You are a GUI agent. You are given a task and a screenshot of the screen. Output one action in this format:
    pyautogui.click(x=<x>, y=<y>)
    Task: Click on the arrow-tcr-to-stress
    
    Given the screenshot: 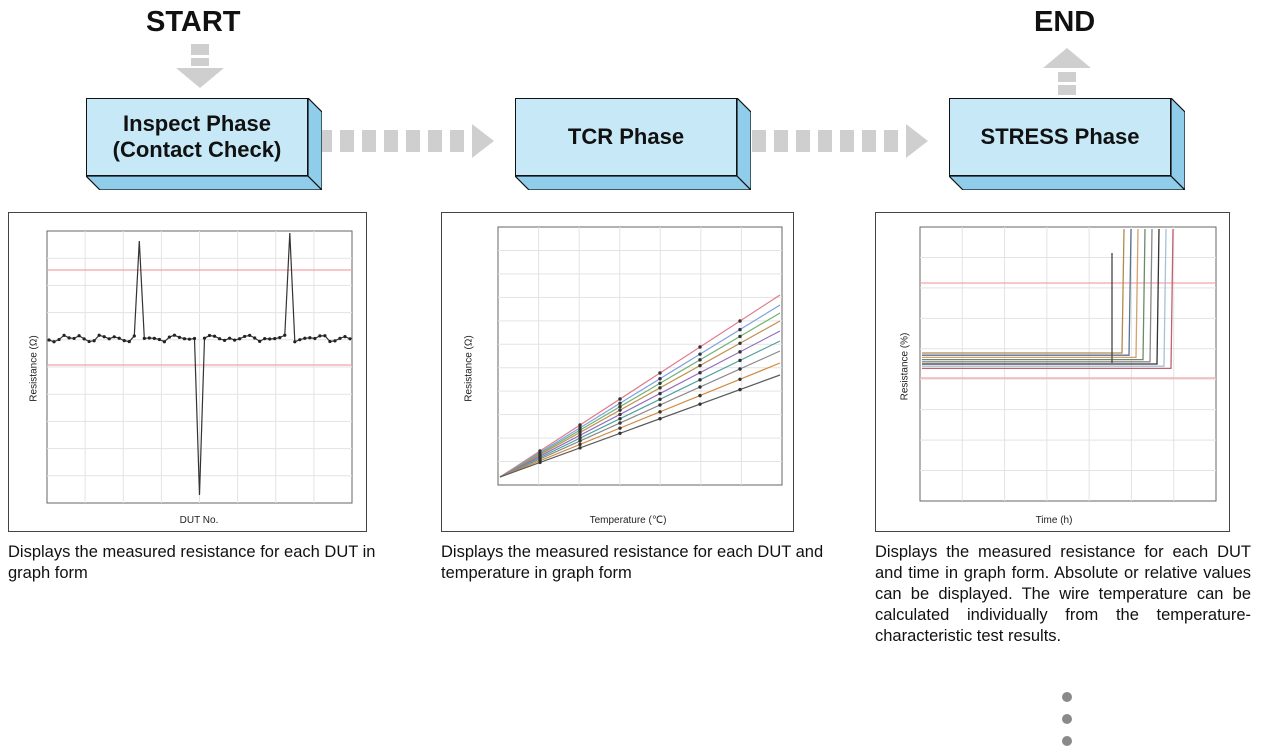 What is the action you would take?
    pyautogui.click(x=840, y=141)
    